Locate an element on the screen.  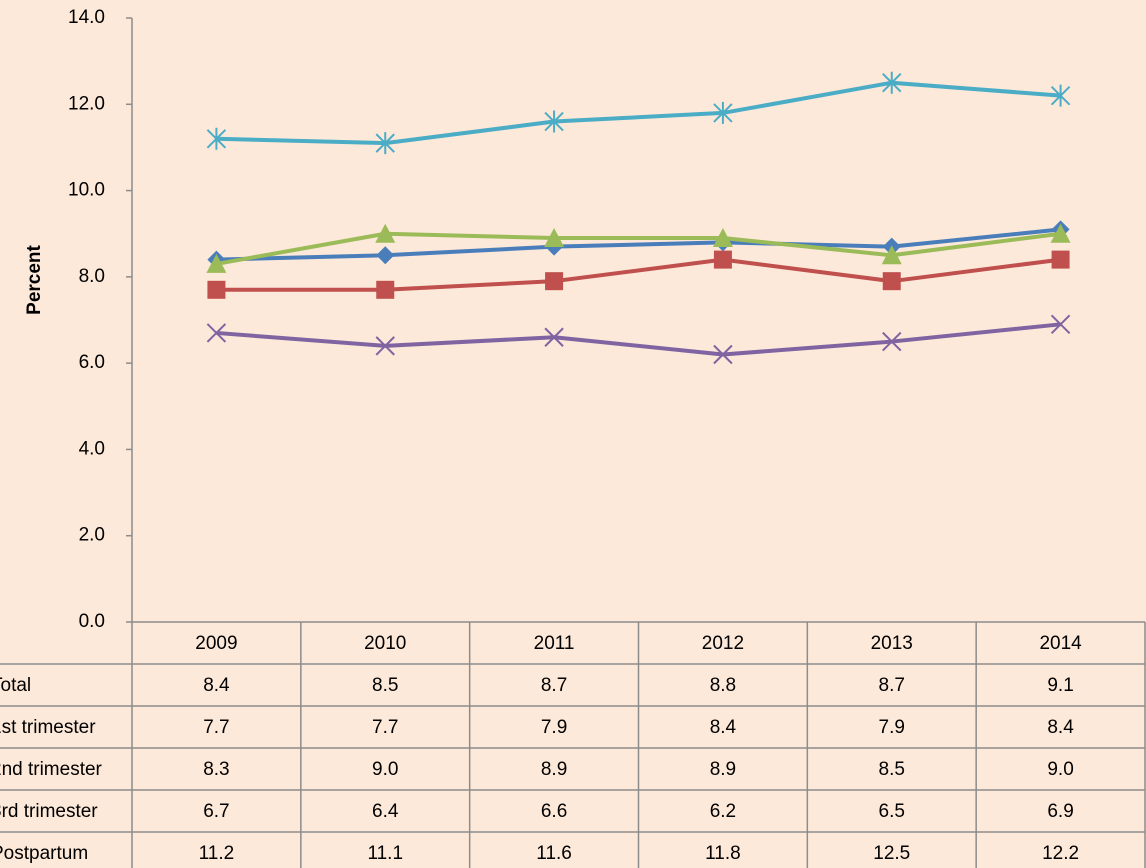
table-cell: 8.3 is located at coordinates (216, 769).